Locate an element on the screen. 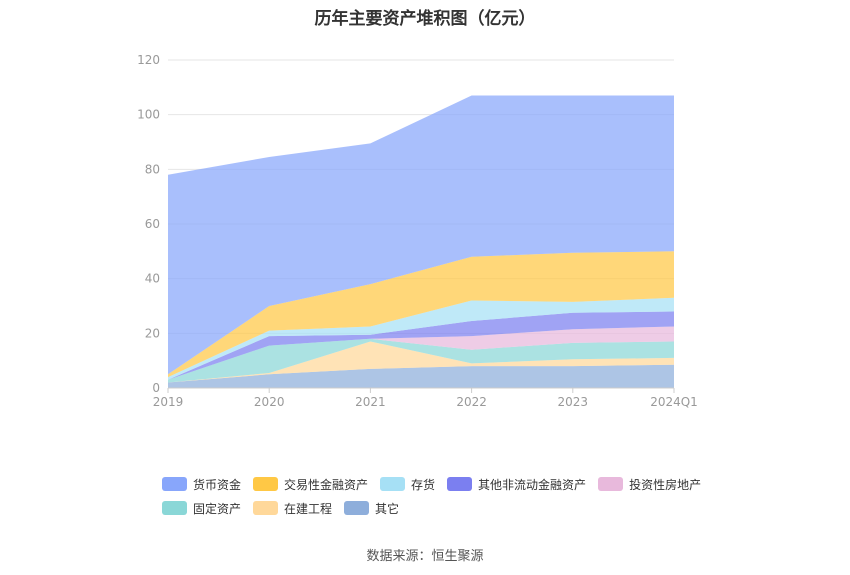 Image resolution: width=850 pixels, height=575 pixels. x-tick-label: 2022 is located at coordinates (471, 402).